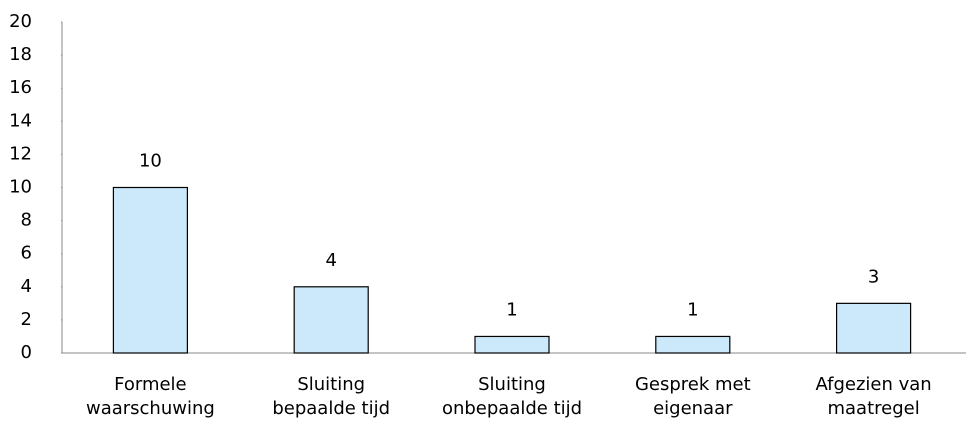 This screenshot has height=428, width=969. I want to click on x-tick-label: onbepaalde tijd, so click(512, 408).